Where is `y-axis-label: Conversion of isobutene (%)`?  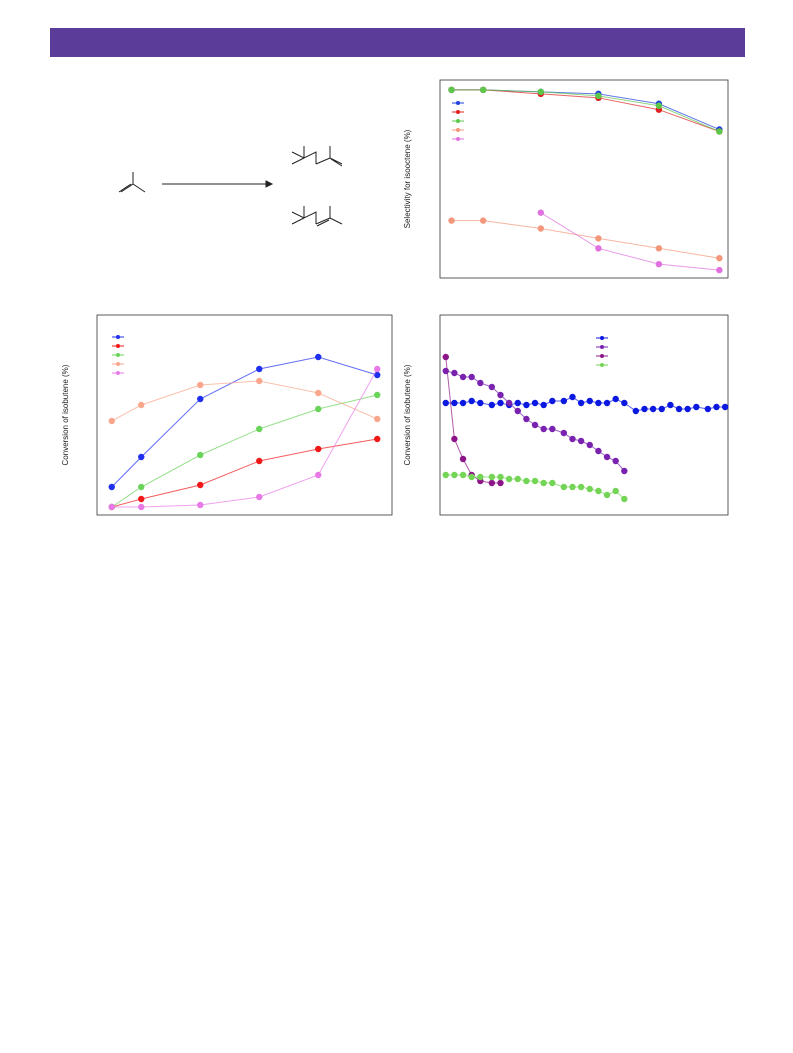 y-axis-label: Conversion of isobutene (%) is located at coordinates (407, 414).